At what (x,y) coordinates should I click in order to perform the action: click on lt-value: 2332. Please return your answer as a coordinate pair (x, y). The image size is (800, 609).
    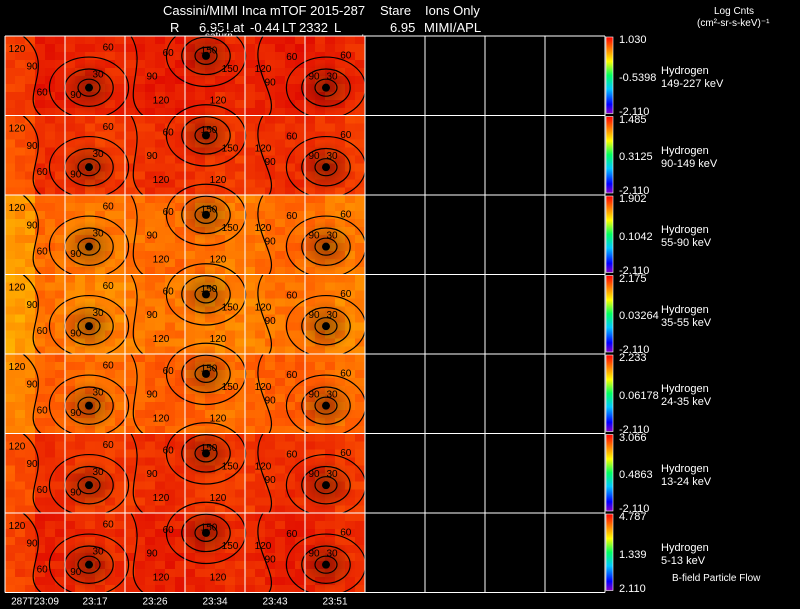
    Looking at the image, I should click on (313, 27).